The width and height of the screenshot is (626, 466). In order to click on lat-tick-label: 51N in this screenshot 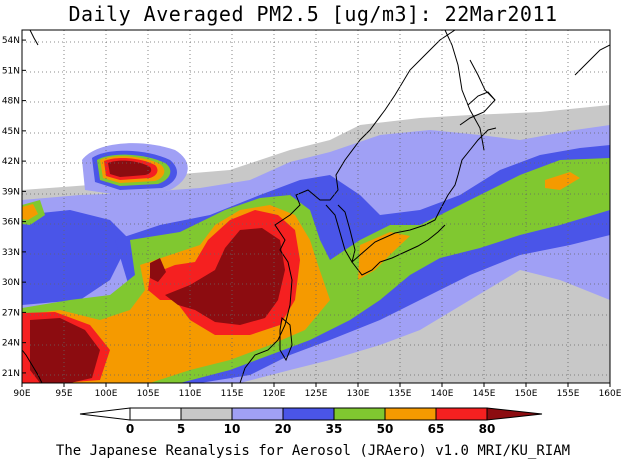, I will do `click(11, 71)`.